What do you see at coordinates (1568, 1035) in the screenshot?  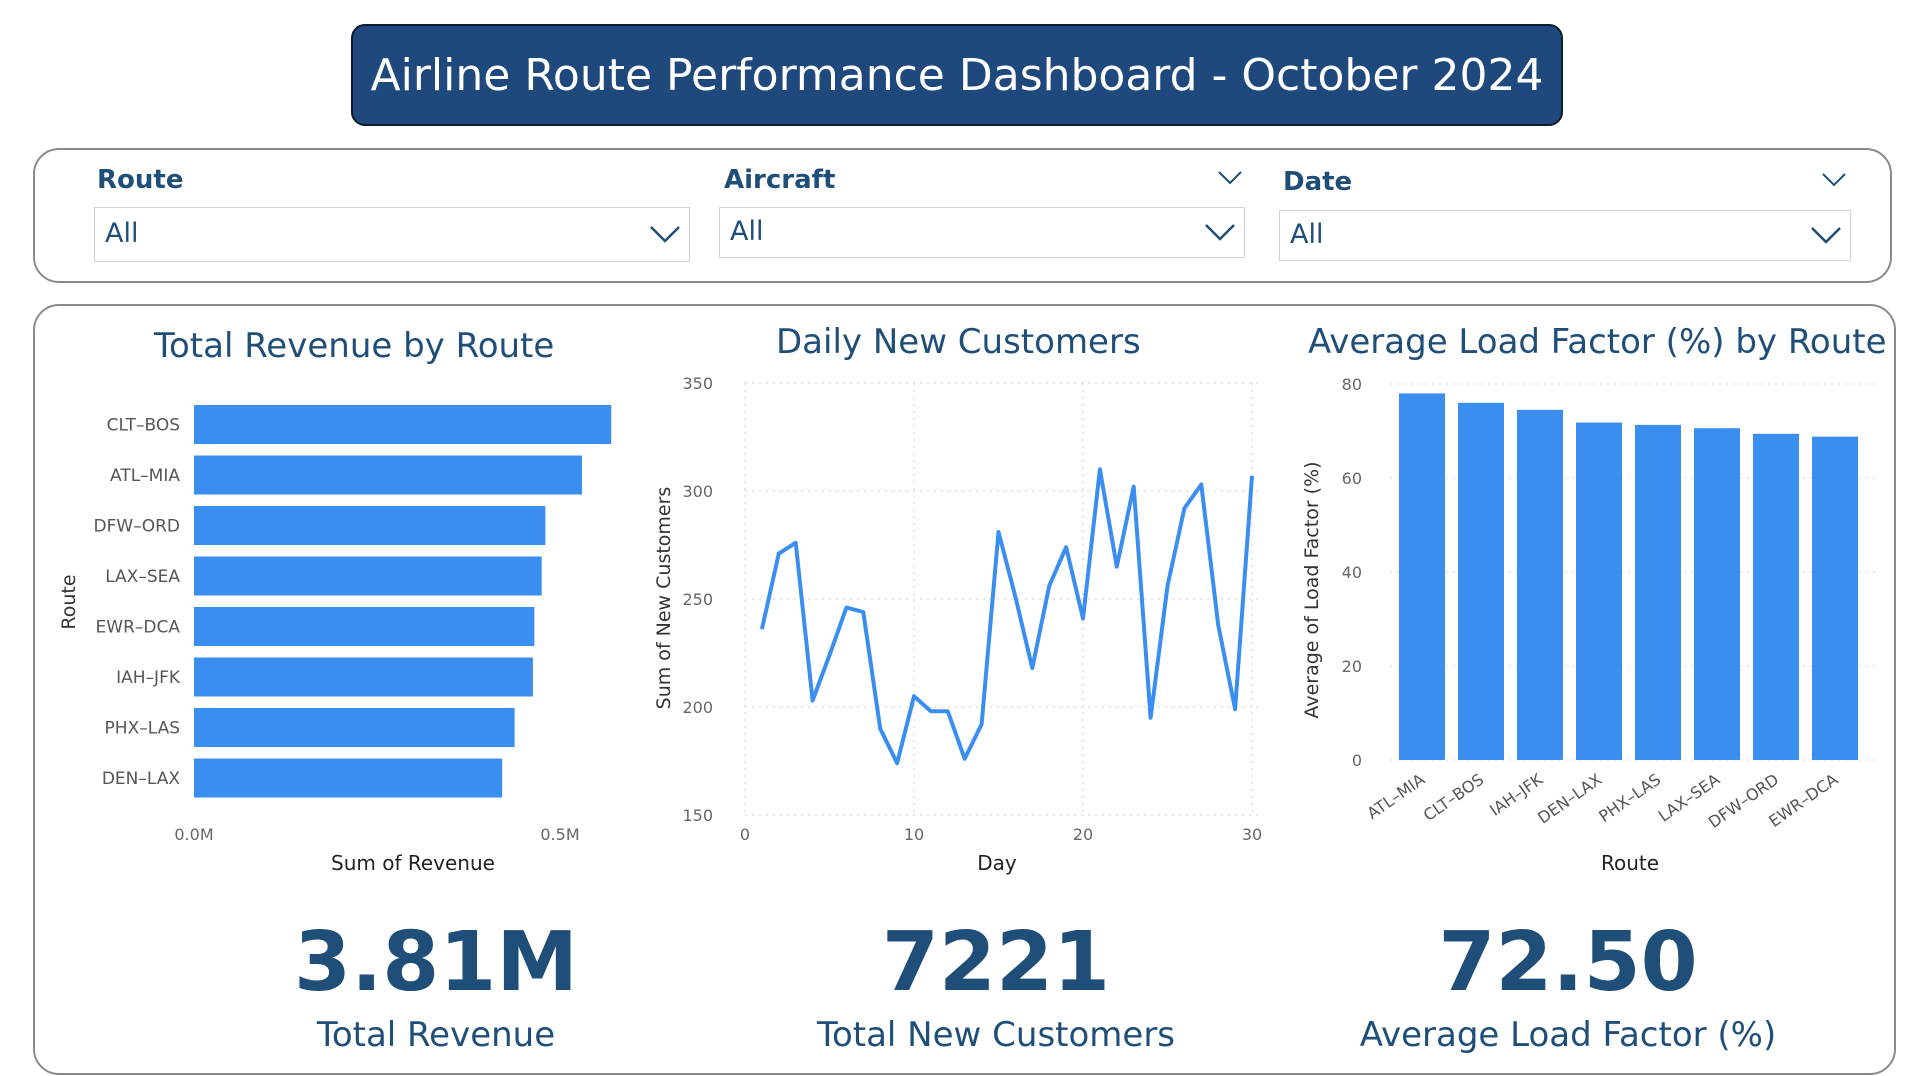 I see `kpi-load-factor-label: Average Load Factor (%)` at bounding box center [1568, 1035].